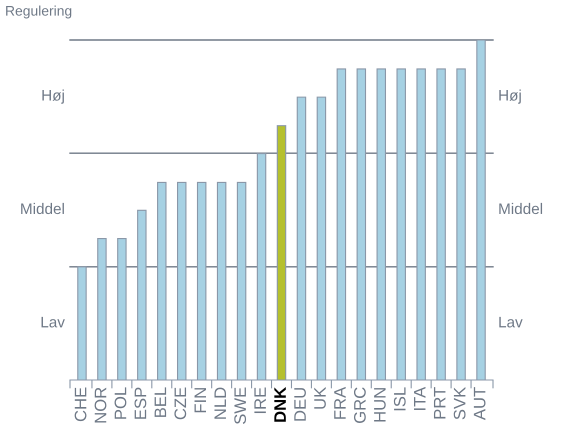  I want to click on x-tick-label: CHE, so click(80, 405).